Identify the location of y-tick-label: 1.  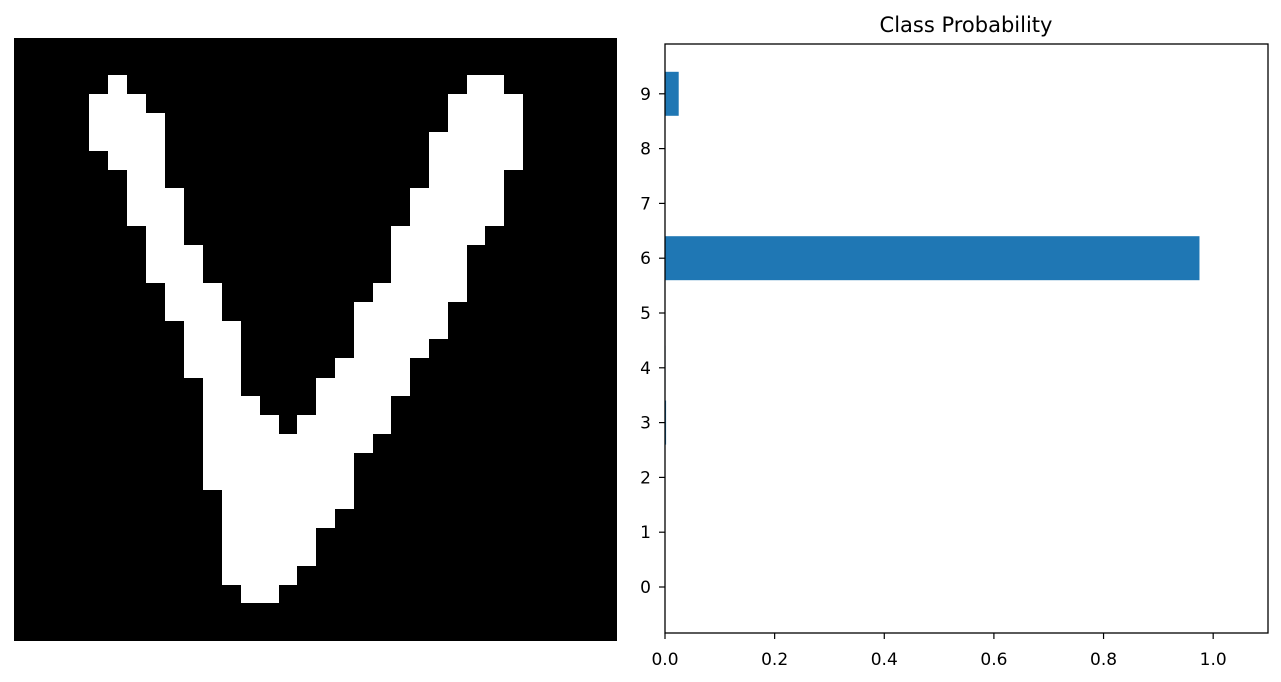
(645, 533).